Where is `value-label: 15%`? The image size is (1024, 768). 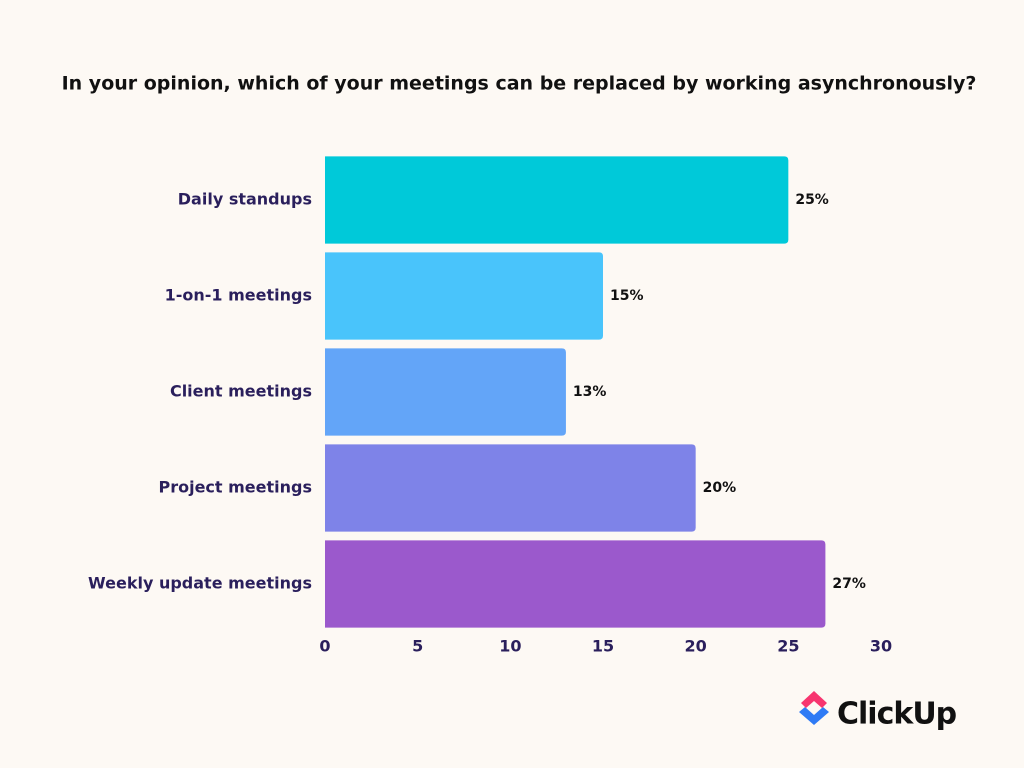 value-label: 15% is located at coordinates (627, 296).